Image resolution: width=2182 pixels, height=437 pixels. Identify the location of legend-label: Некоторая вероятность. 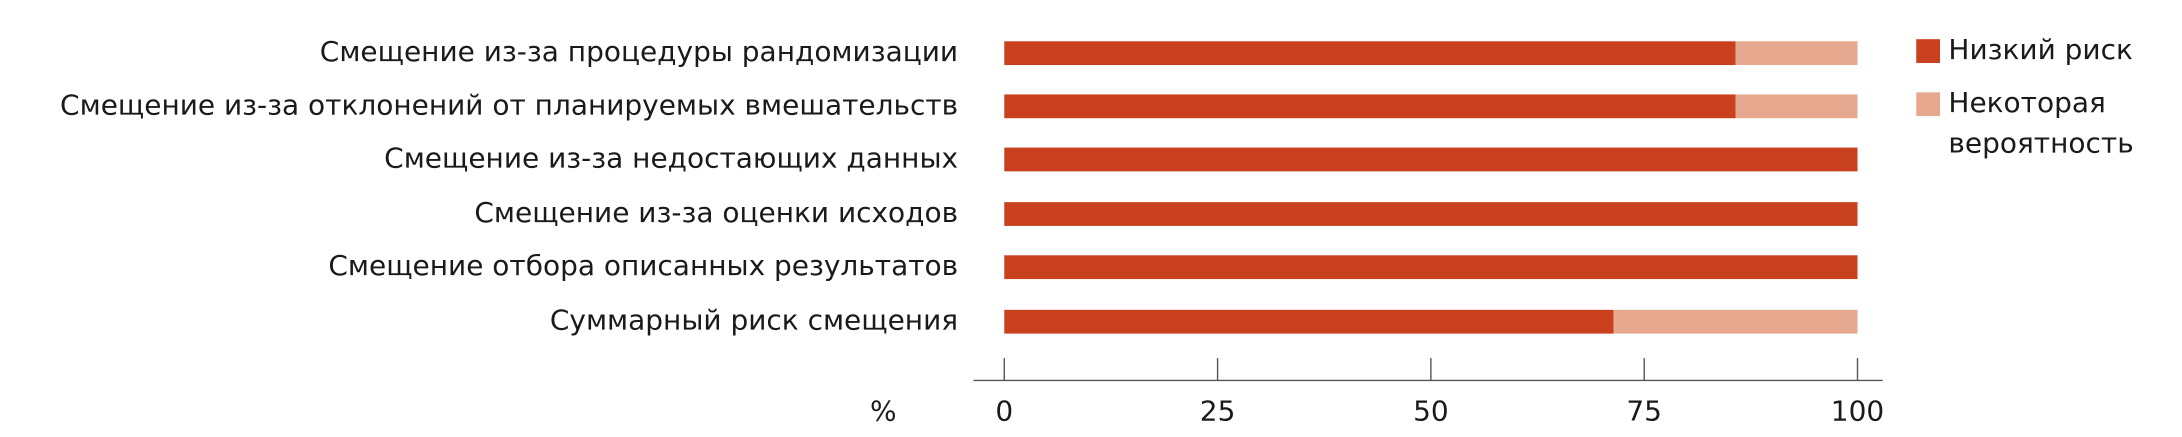
(2041, 122).